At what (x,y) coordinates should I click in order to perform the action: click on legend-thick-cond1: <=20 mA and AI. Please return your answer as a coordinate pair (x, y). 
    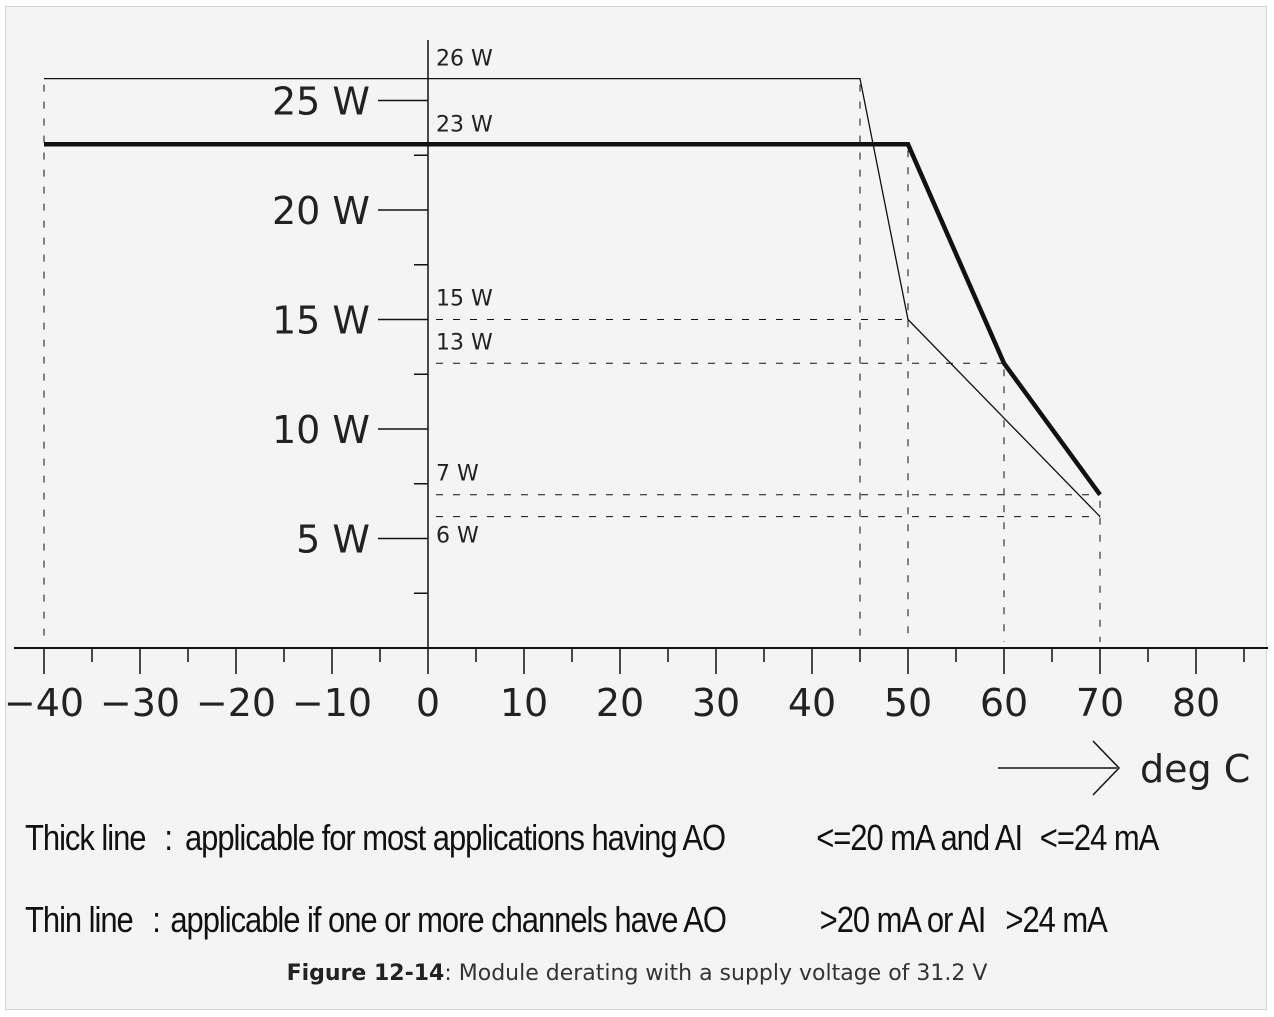
    Looking at the image, I should click on (919, 837).